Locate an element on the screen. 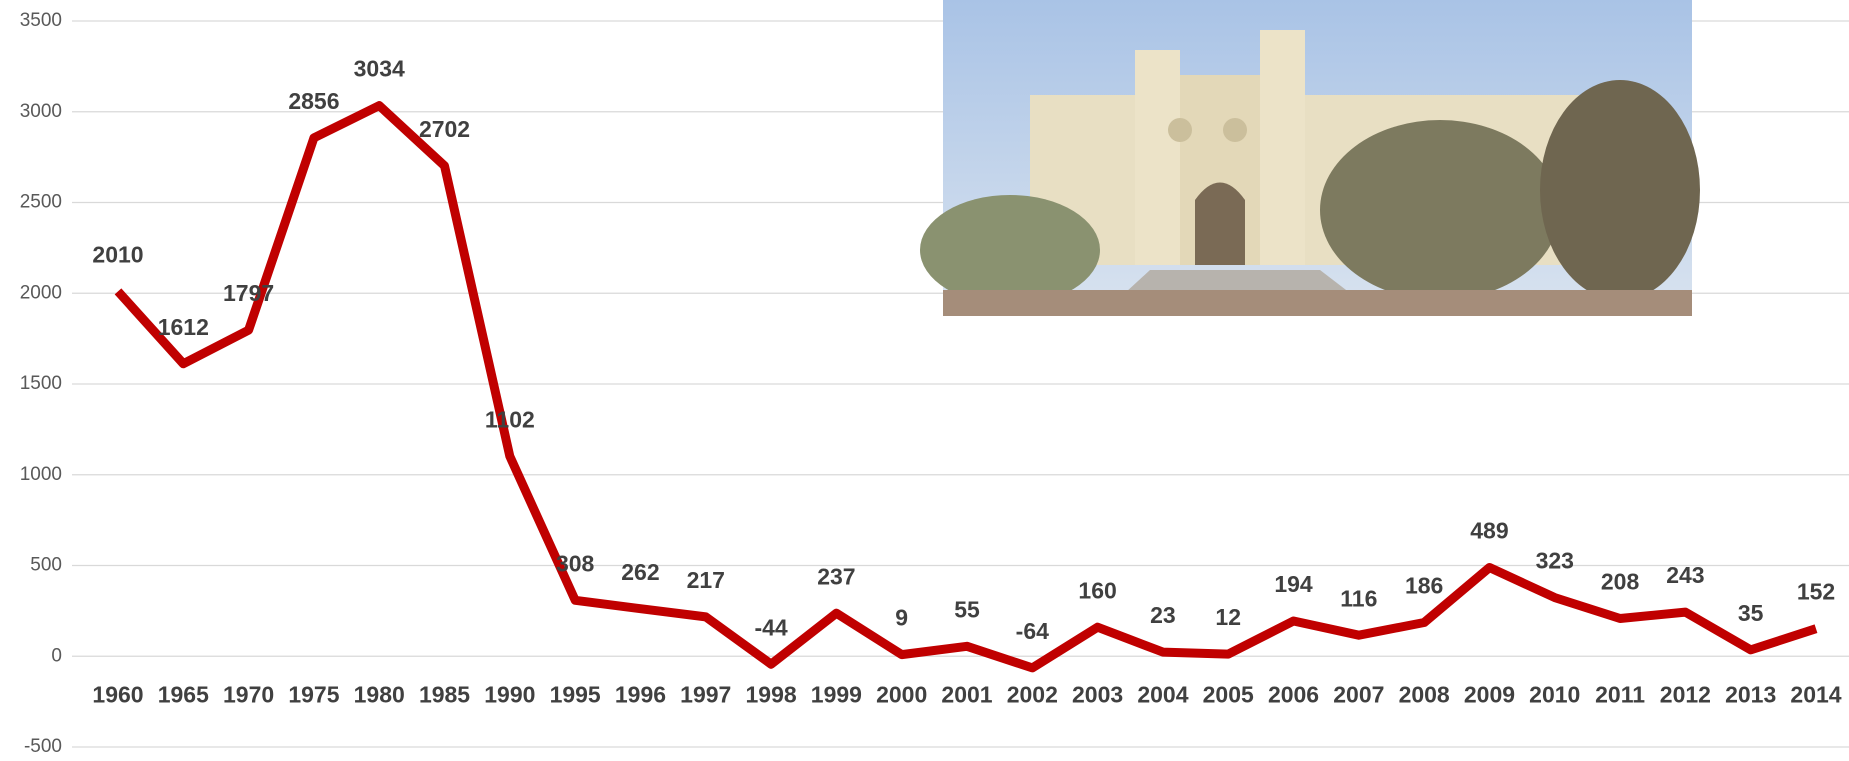 This screenshot has height=761, width=1849. data-label: 308 is located at coordinates (575, 563).